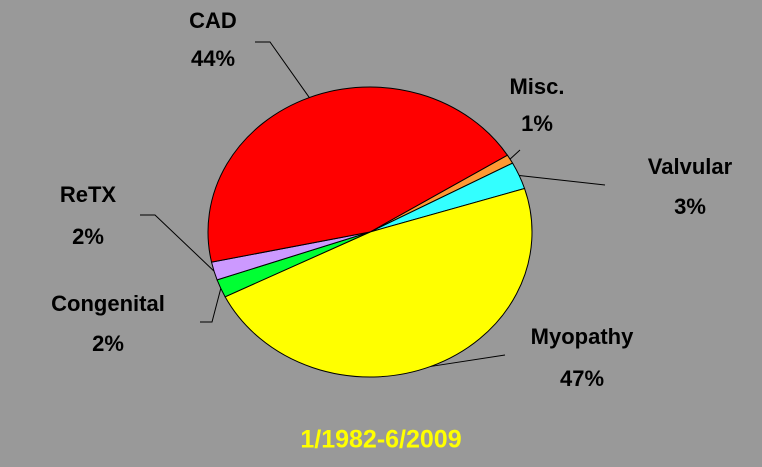  Describe the element at coordinates (380, 440) in the screenshot. I see `chart-subtitle: 1/1982-6/2009` at that location.